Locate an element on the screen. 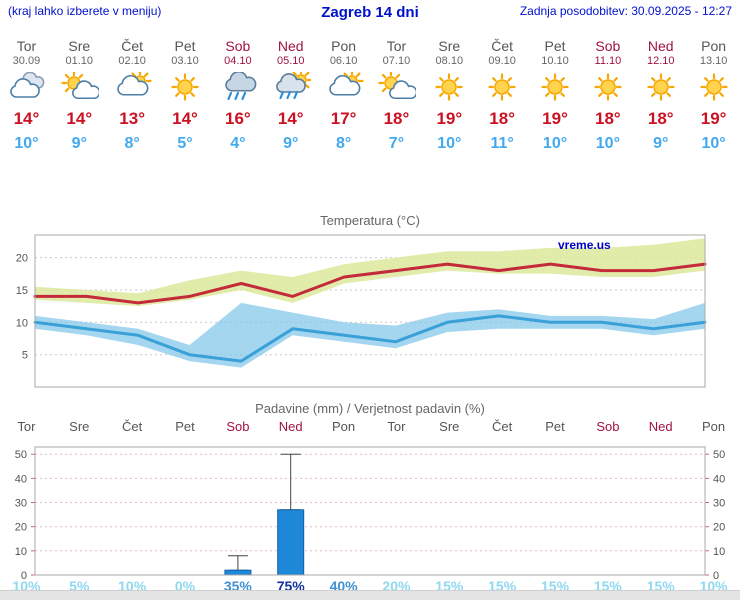  location-menu-note: (kraj lahko izberete v meniju) is located at coordinates (85, 11).